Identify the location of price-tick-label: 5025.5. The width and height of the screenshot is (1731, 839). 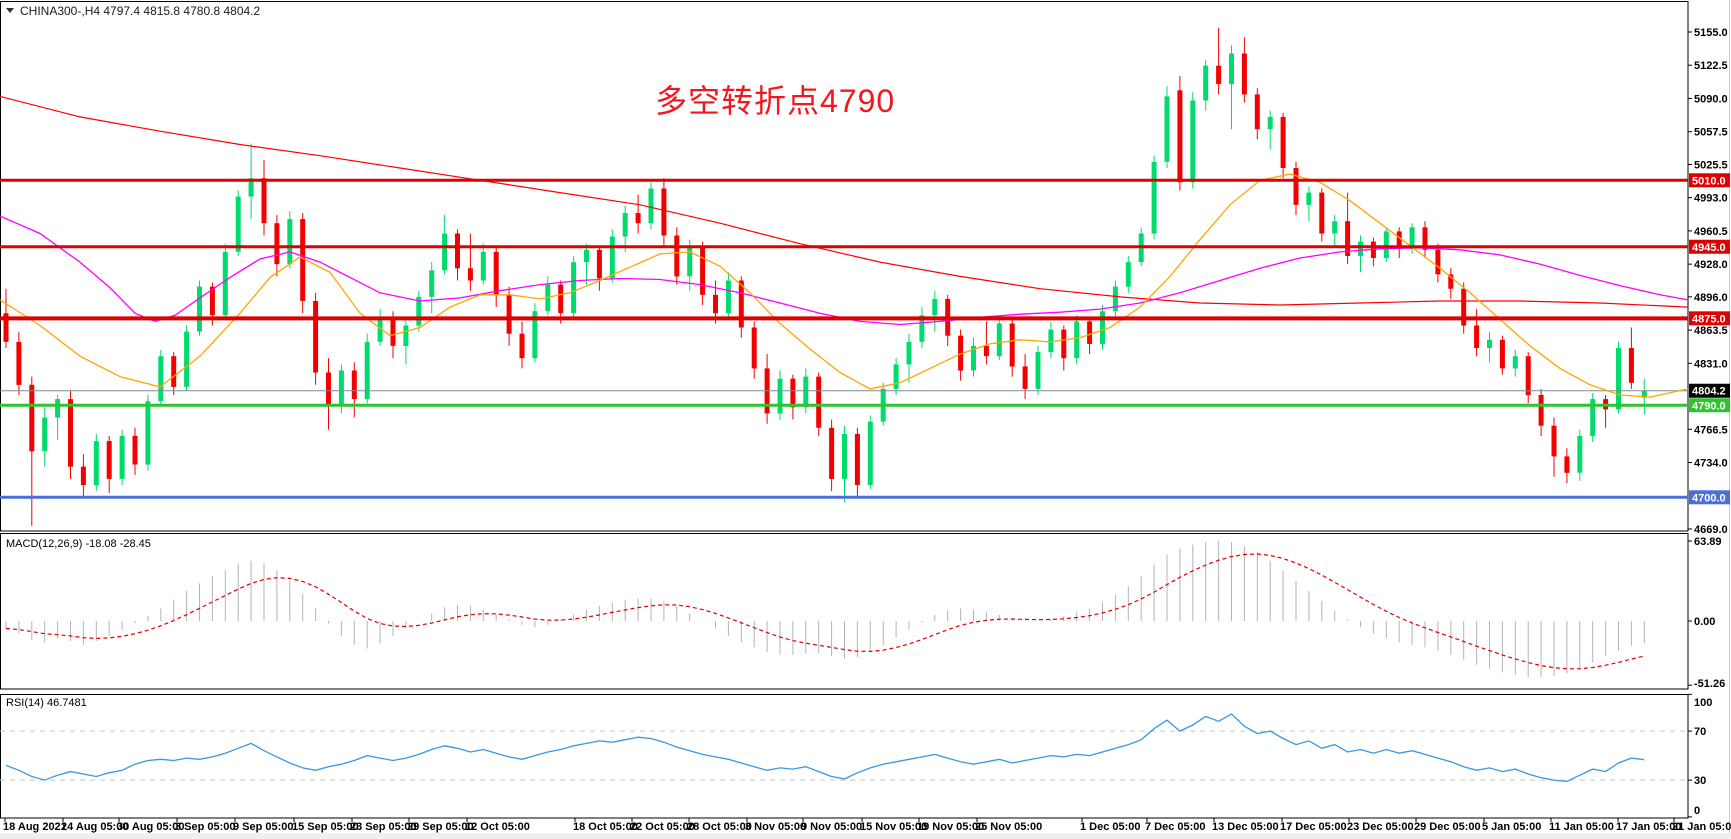
(1711, 165).